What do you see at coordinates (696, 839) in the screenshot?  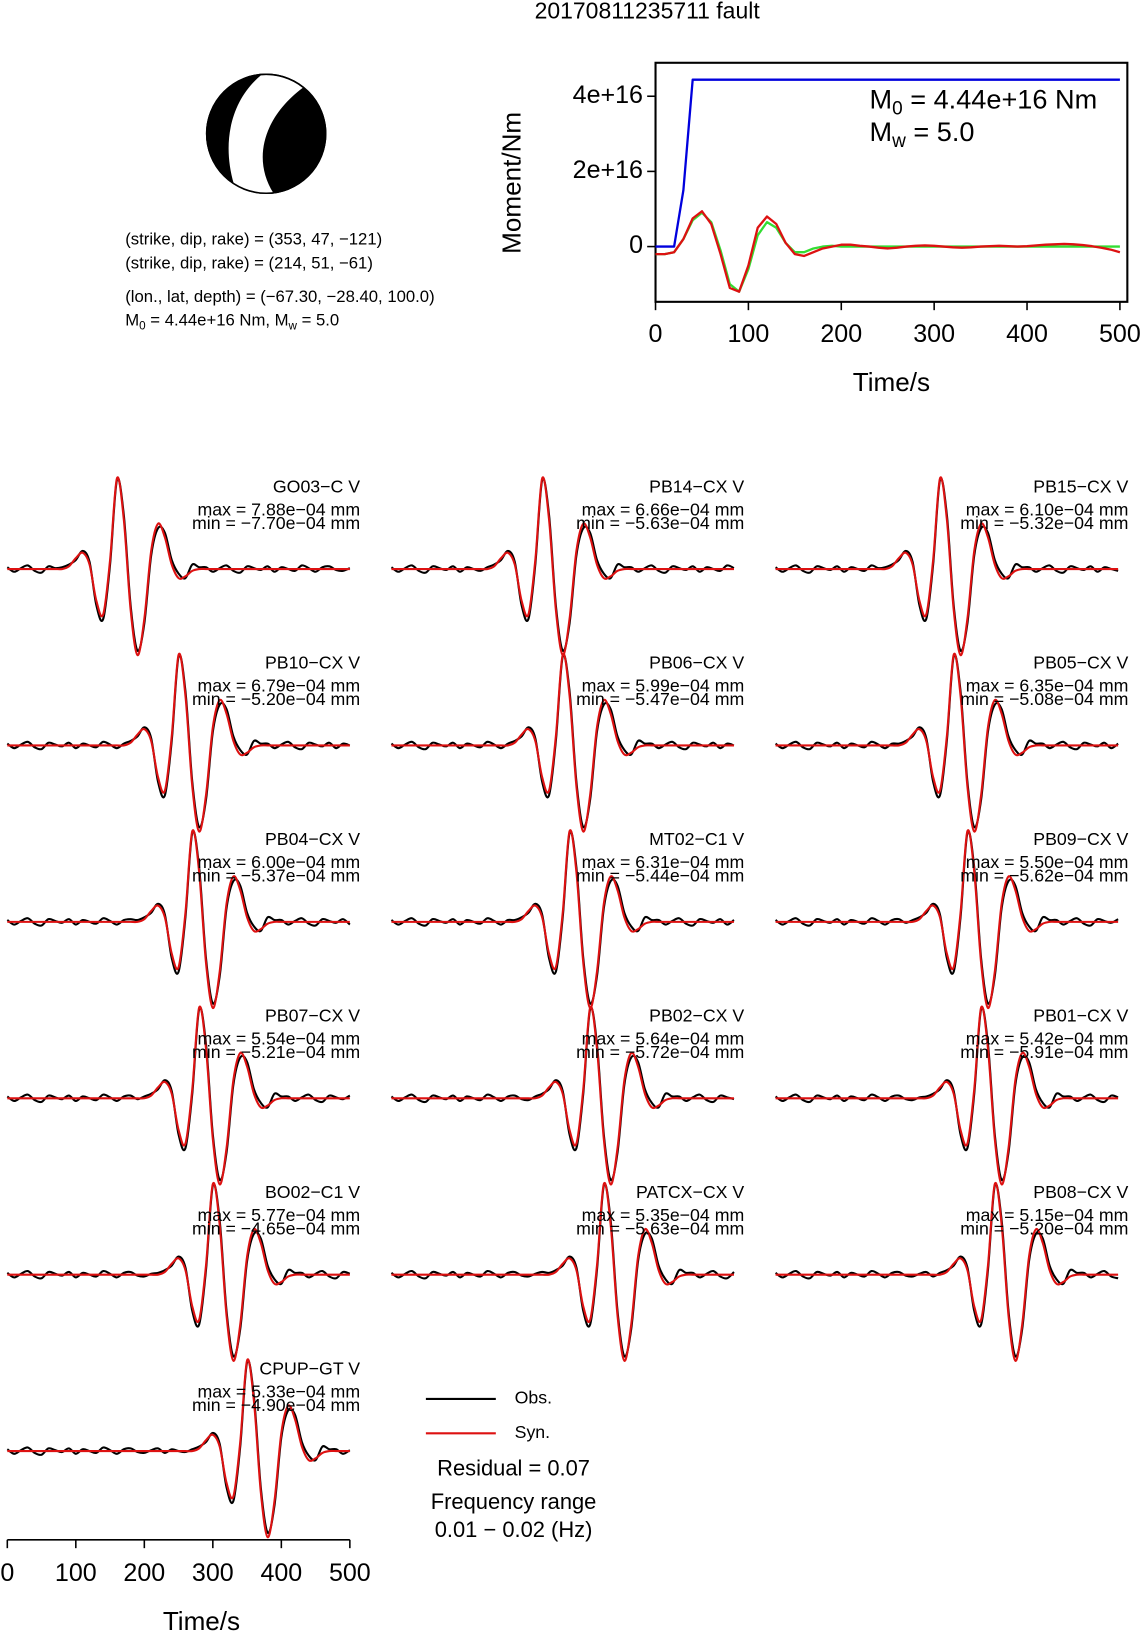 I see `station-label: MT02−C1 V` at bounding box center [696, 839].